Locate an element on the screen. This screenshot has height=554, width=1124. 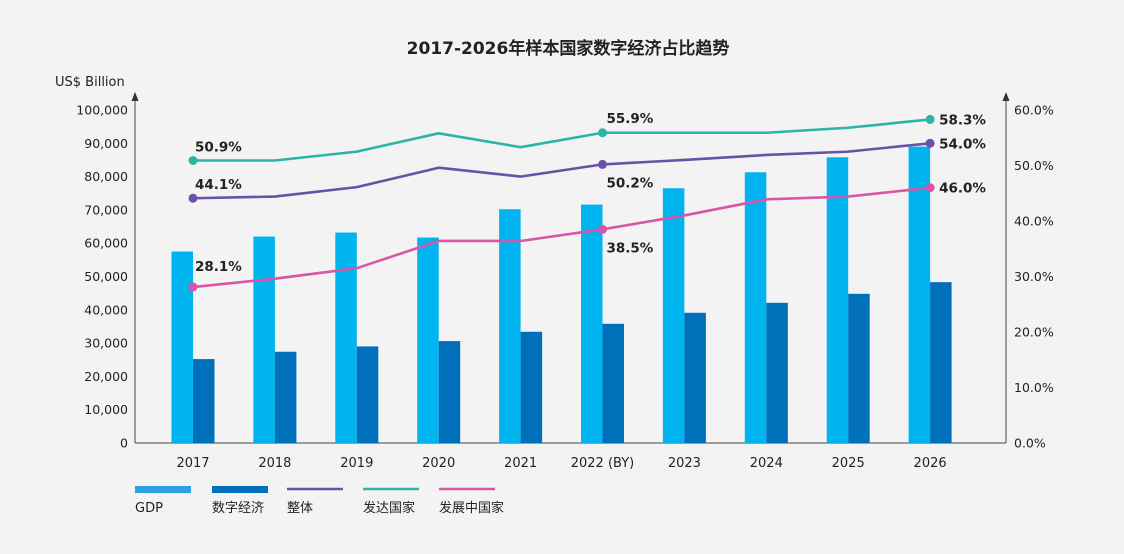
x-tick-label: 2025 is located at coordinates (848, 463).